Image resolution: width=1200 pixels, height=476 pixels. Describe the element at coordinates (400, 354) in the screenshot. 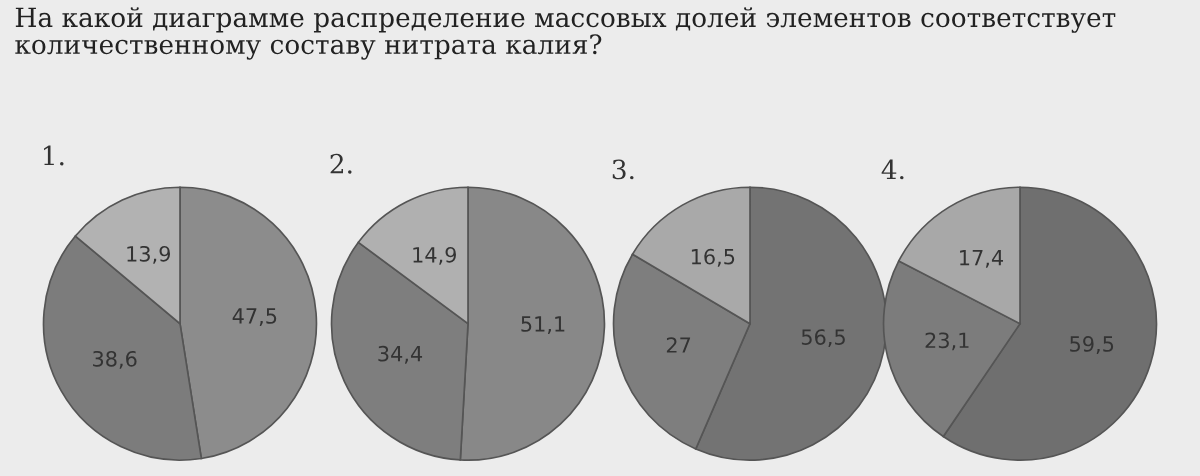

I see `data-label: 34,4` at that location.